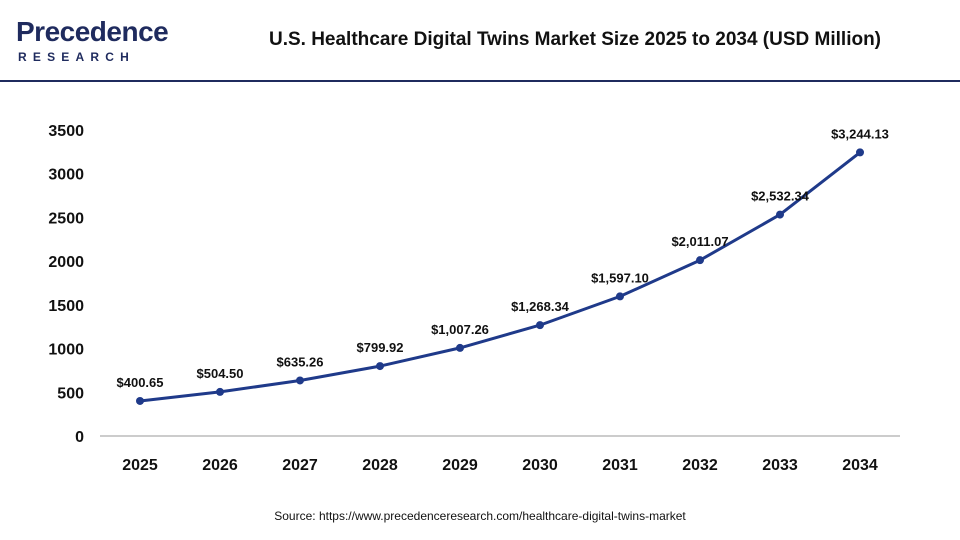 The width and height of the screenshot is (960, 540). What do you see at coordinates (92, 31) in the screenshot?
I see `logo-wordmark: Precedence` at bounding box center [92, 31].